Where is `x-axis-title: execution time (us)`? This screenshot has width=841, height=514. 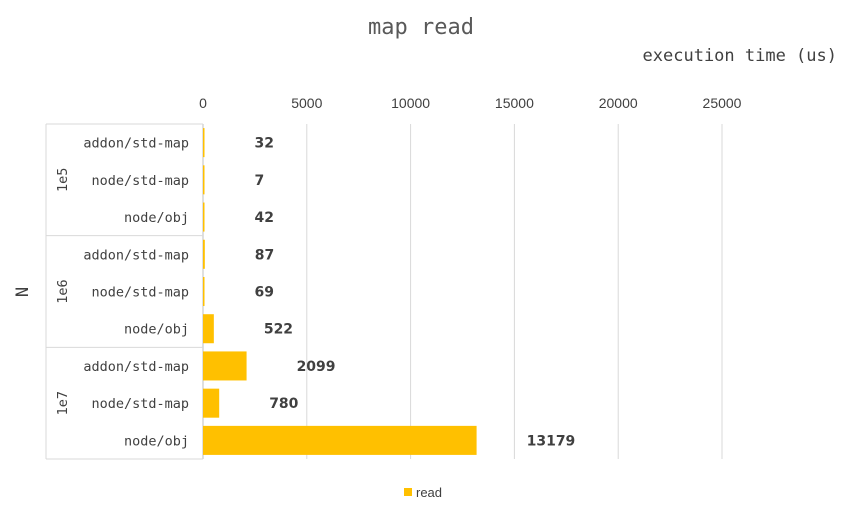 x-axis-title: execution time (us) is located at coordinates (740, 56).